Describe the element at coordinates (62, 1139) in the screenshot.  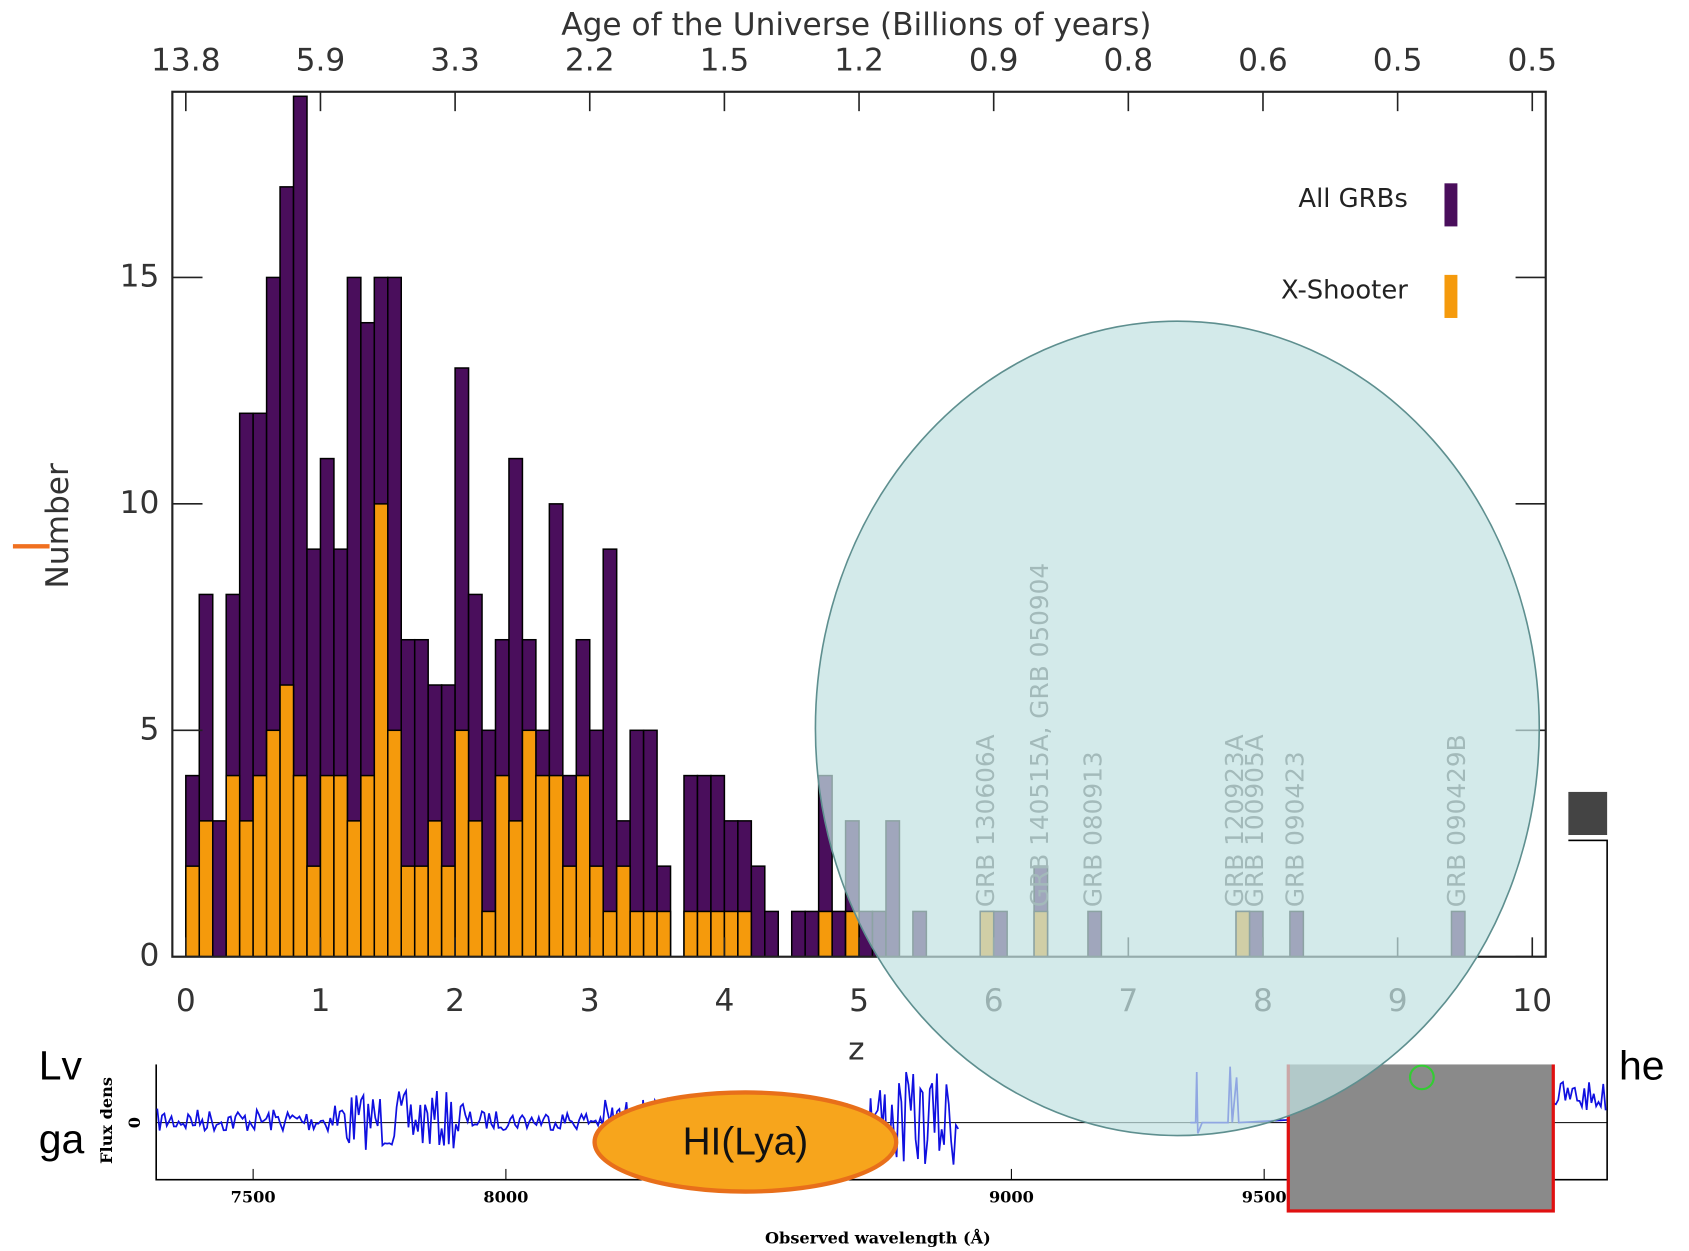
I see `slide-text: ga` at that location.